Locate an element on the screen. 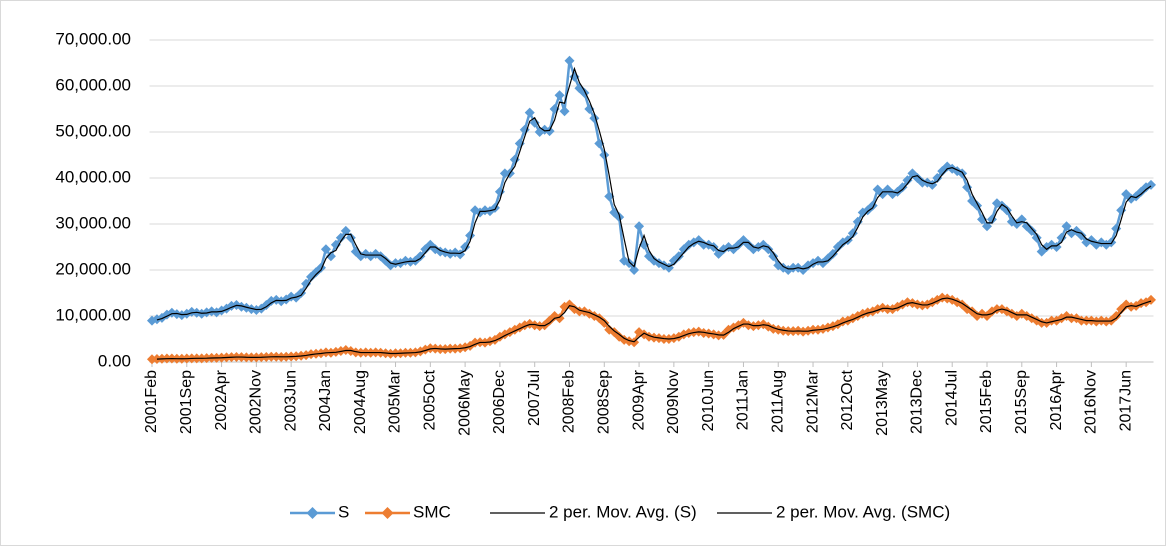 This screenshot has height=546, width=1166. x-tick-label: 2006Dec is located at coordinates (499, 402).